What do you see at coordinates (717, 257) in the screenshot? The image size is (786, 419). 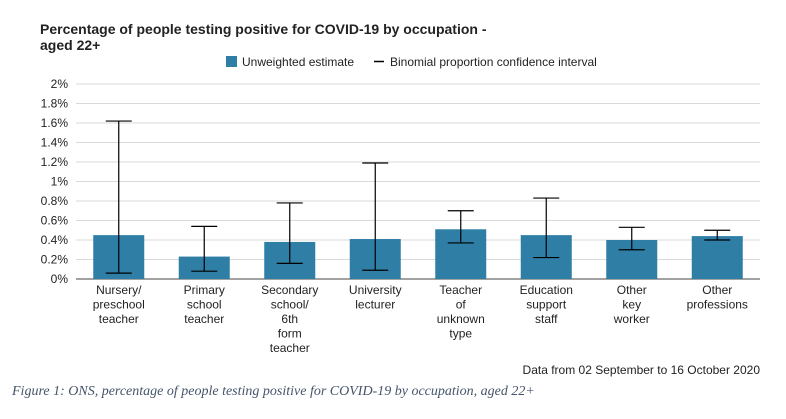 I see `bar` at bounding box center [717, 257].